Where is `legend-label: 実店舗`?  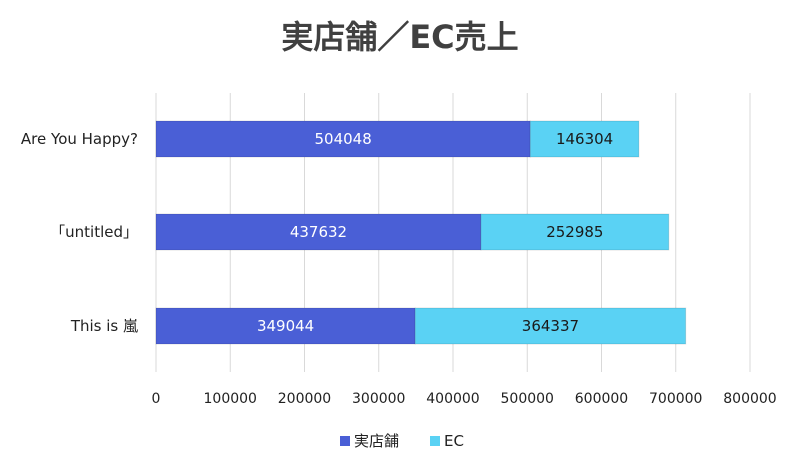 legend-label: 実店舗 is located at coordinates (376, 441).